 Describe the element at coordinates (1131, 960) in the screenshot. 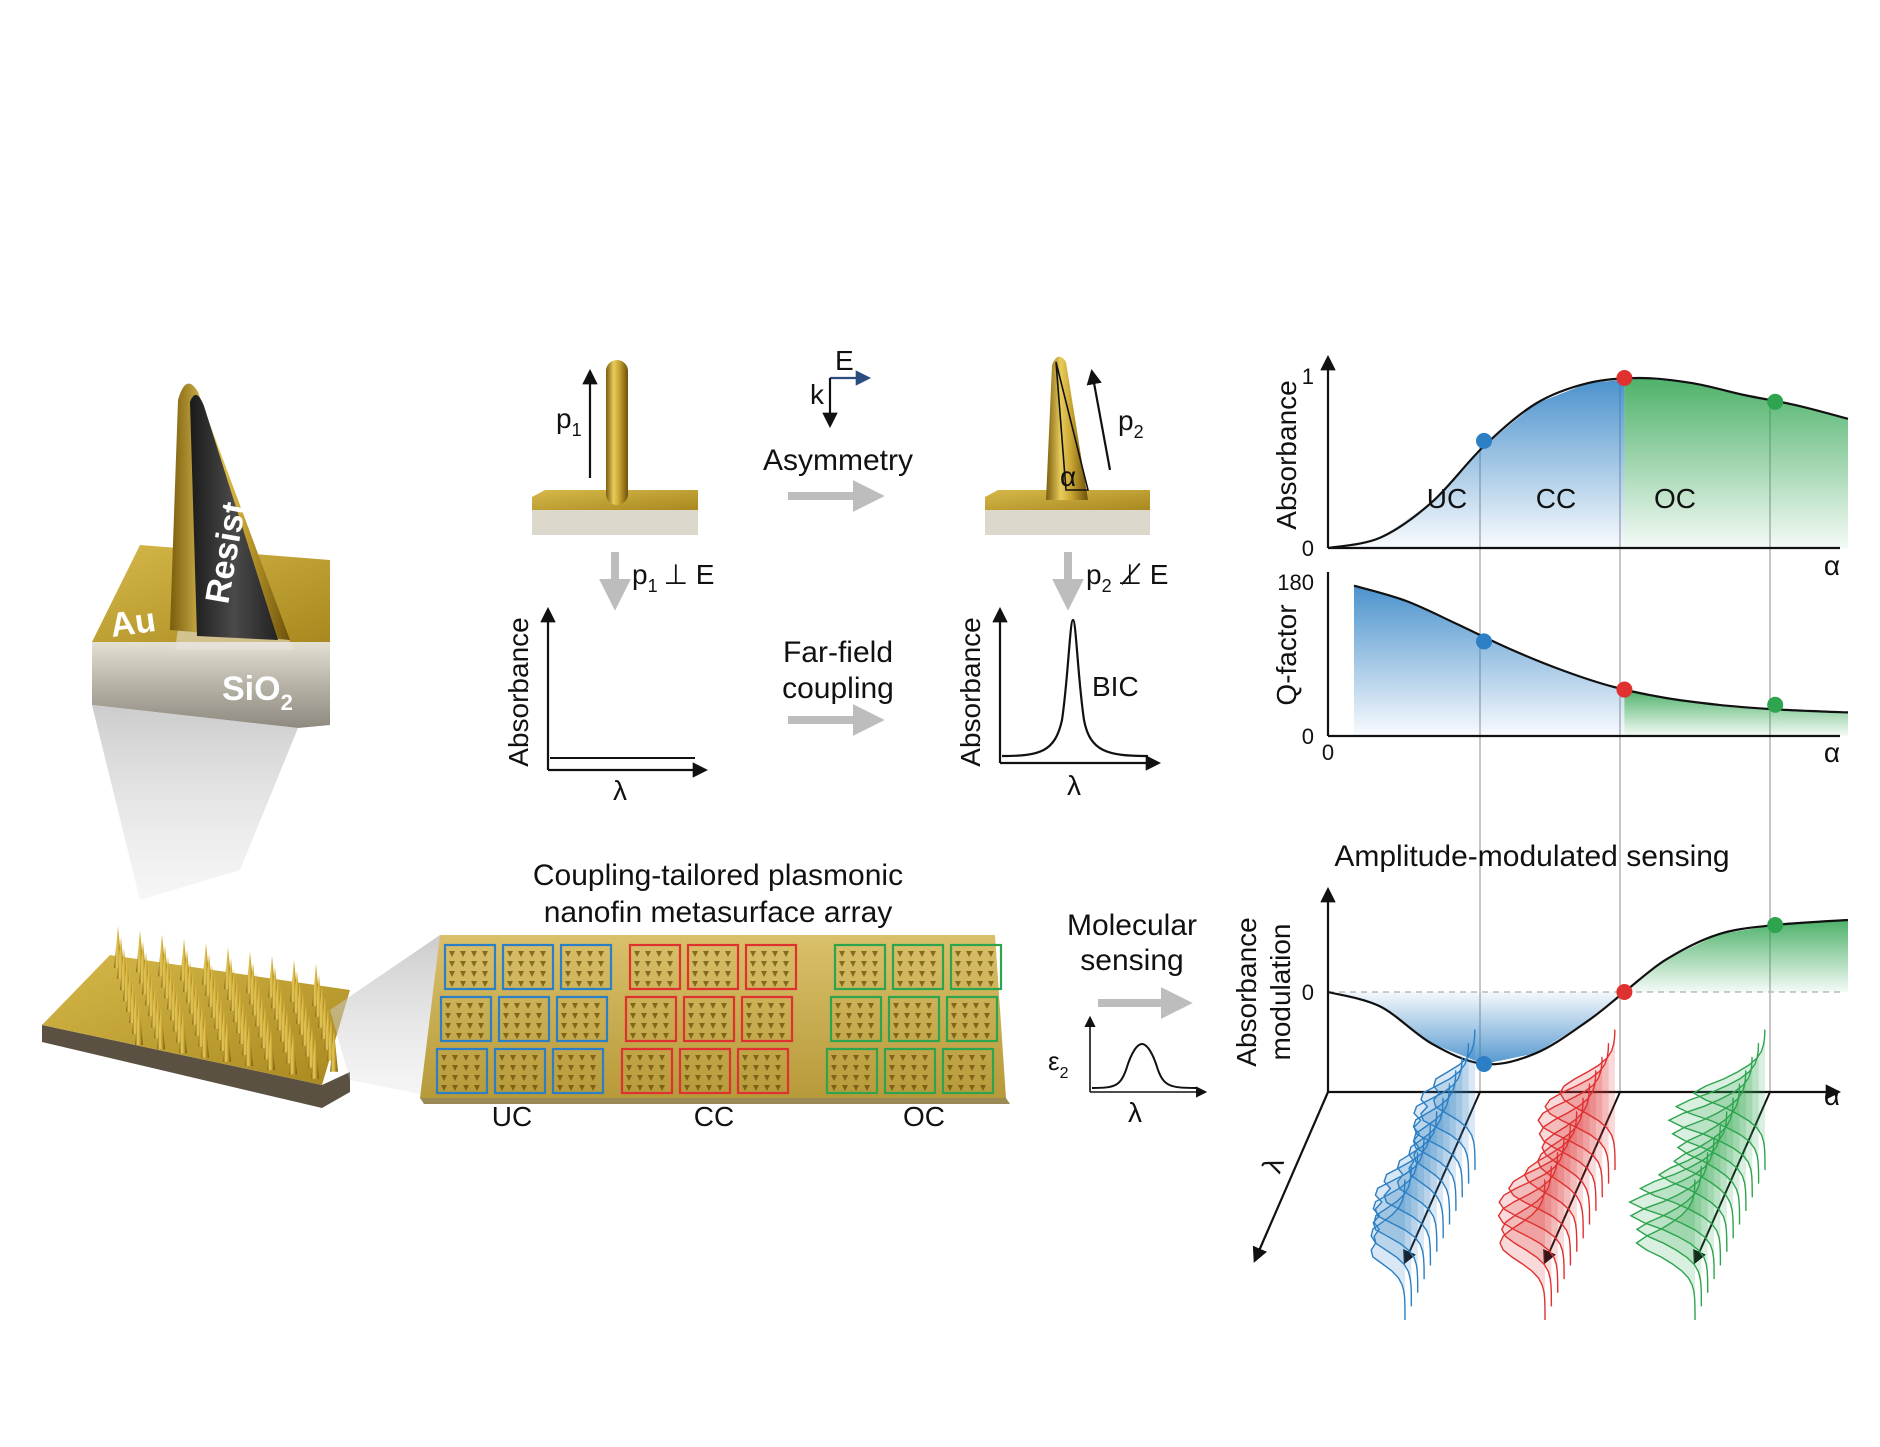

I see `molecular-sensing-2: sensing` at that location.